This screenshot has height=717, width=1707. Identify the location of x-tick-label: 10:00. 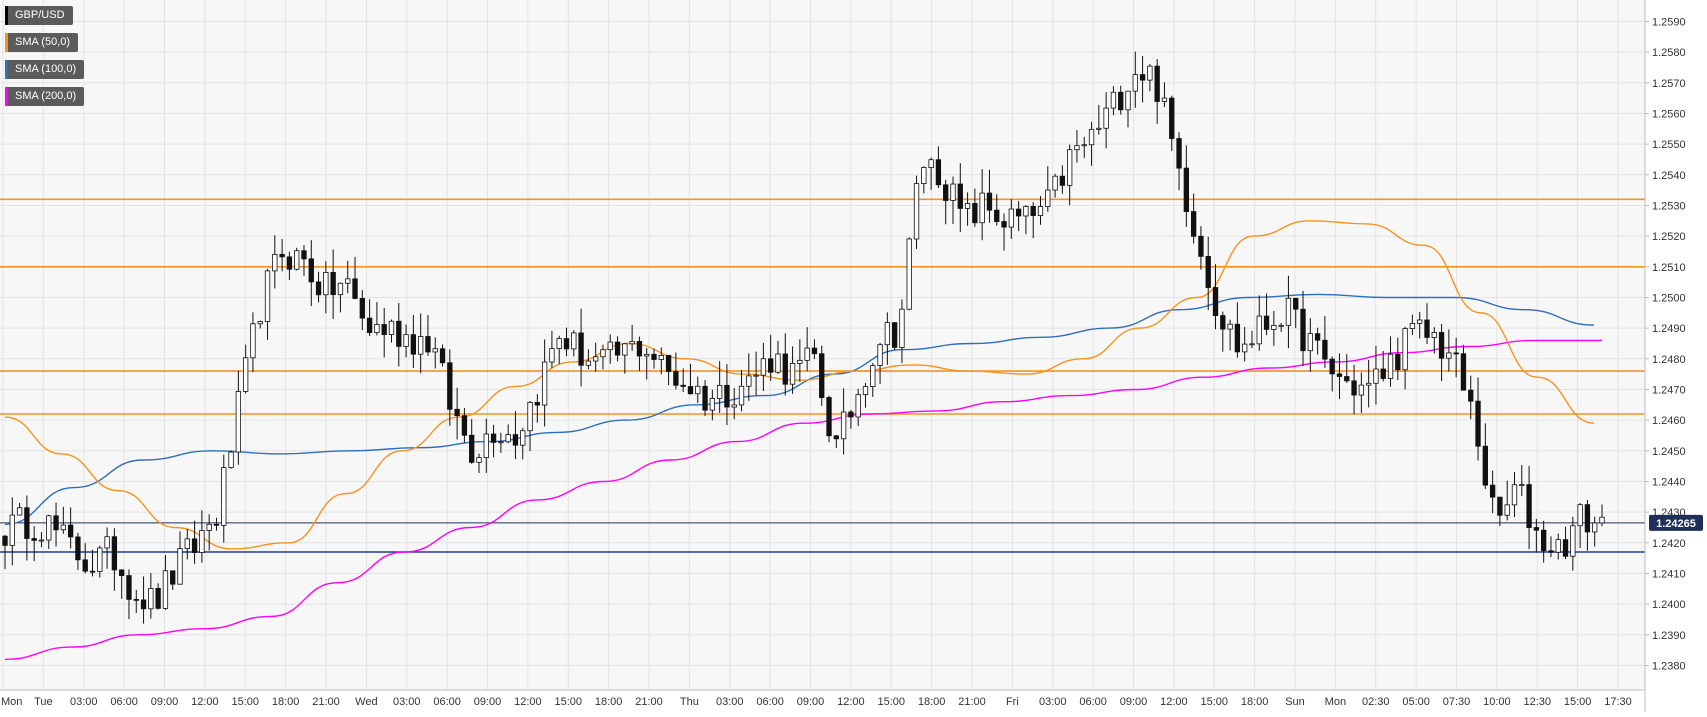
(1497, 702).